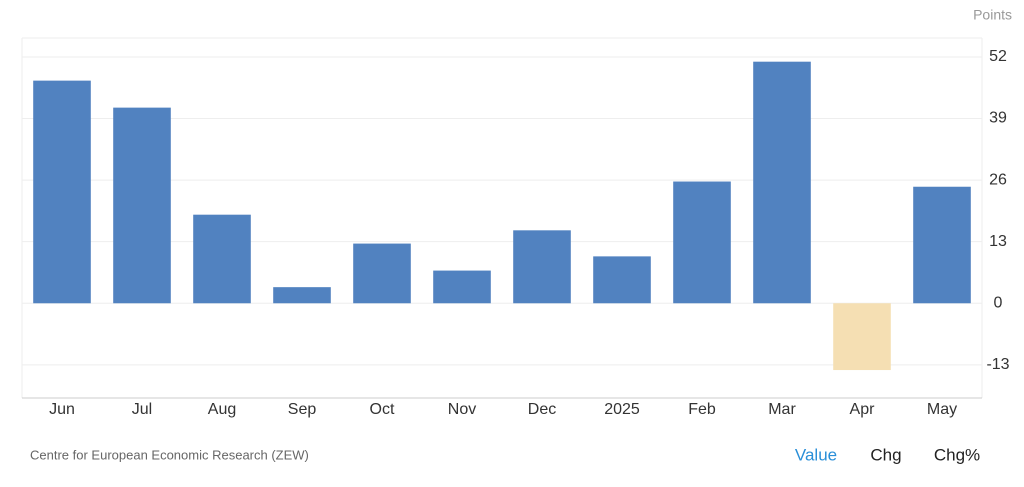 This screenshot has width=1024, height=487. Describe the element at coordinates (863, 409) in the screenshot. I see `x-tick-label: Apr` at that location.